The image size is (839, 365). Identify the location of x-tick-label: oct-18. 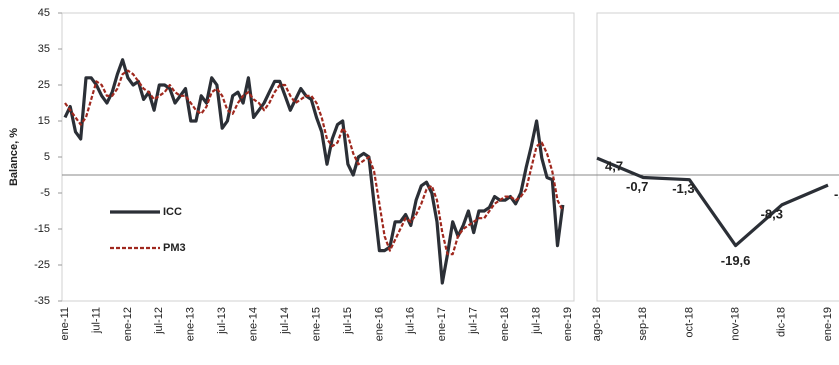
(689, 322).